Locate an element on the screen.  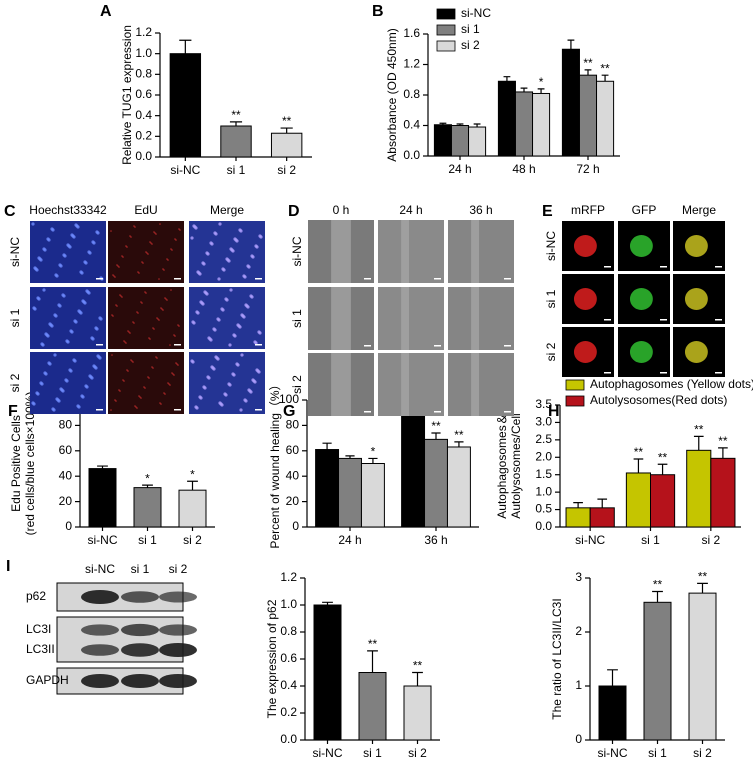
panel-label: D is located at coordinates (294, 211).